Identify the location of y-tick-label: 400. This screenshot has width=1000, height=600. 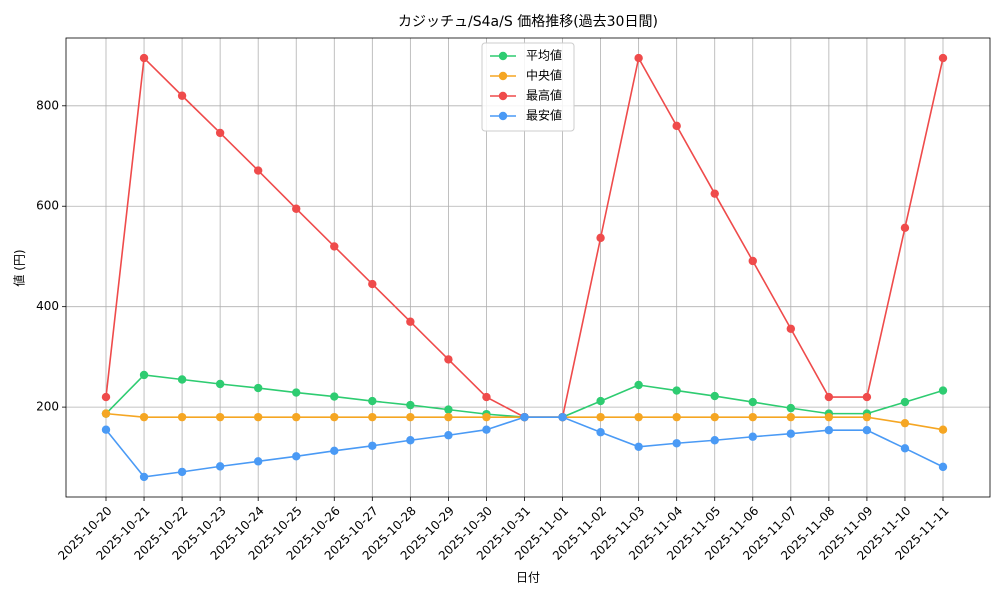
(47, 306).